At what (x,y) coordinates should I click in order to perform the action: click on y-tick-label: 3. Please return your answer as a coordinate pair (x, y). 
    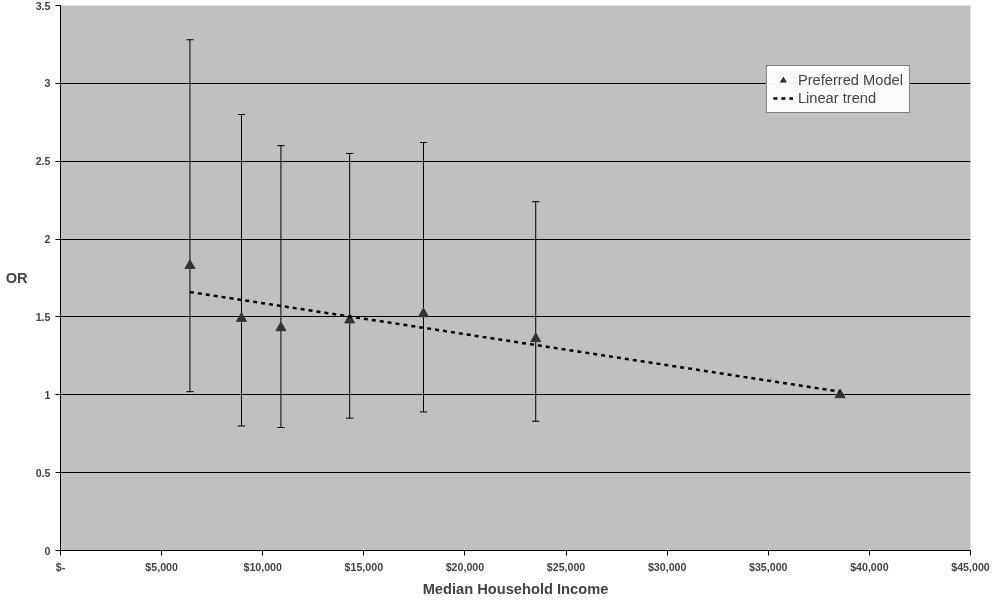
    Looking at the image, I should click on (47, 83).